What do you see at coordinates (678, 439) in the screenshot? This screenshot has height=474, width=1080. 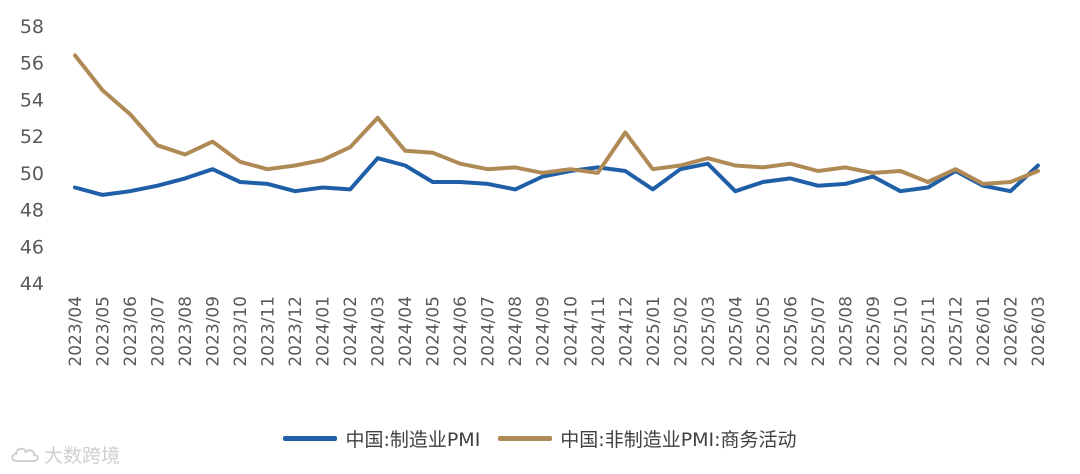 I see `legend-label-non-manufacturing: 中国:非制造业PMI:商务活动` at bounding box center [678, 439].